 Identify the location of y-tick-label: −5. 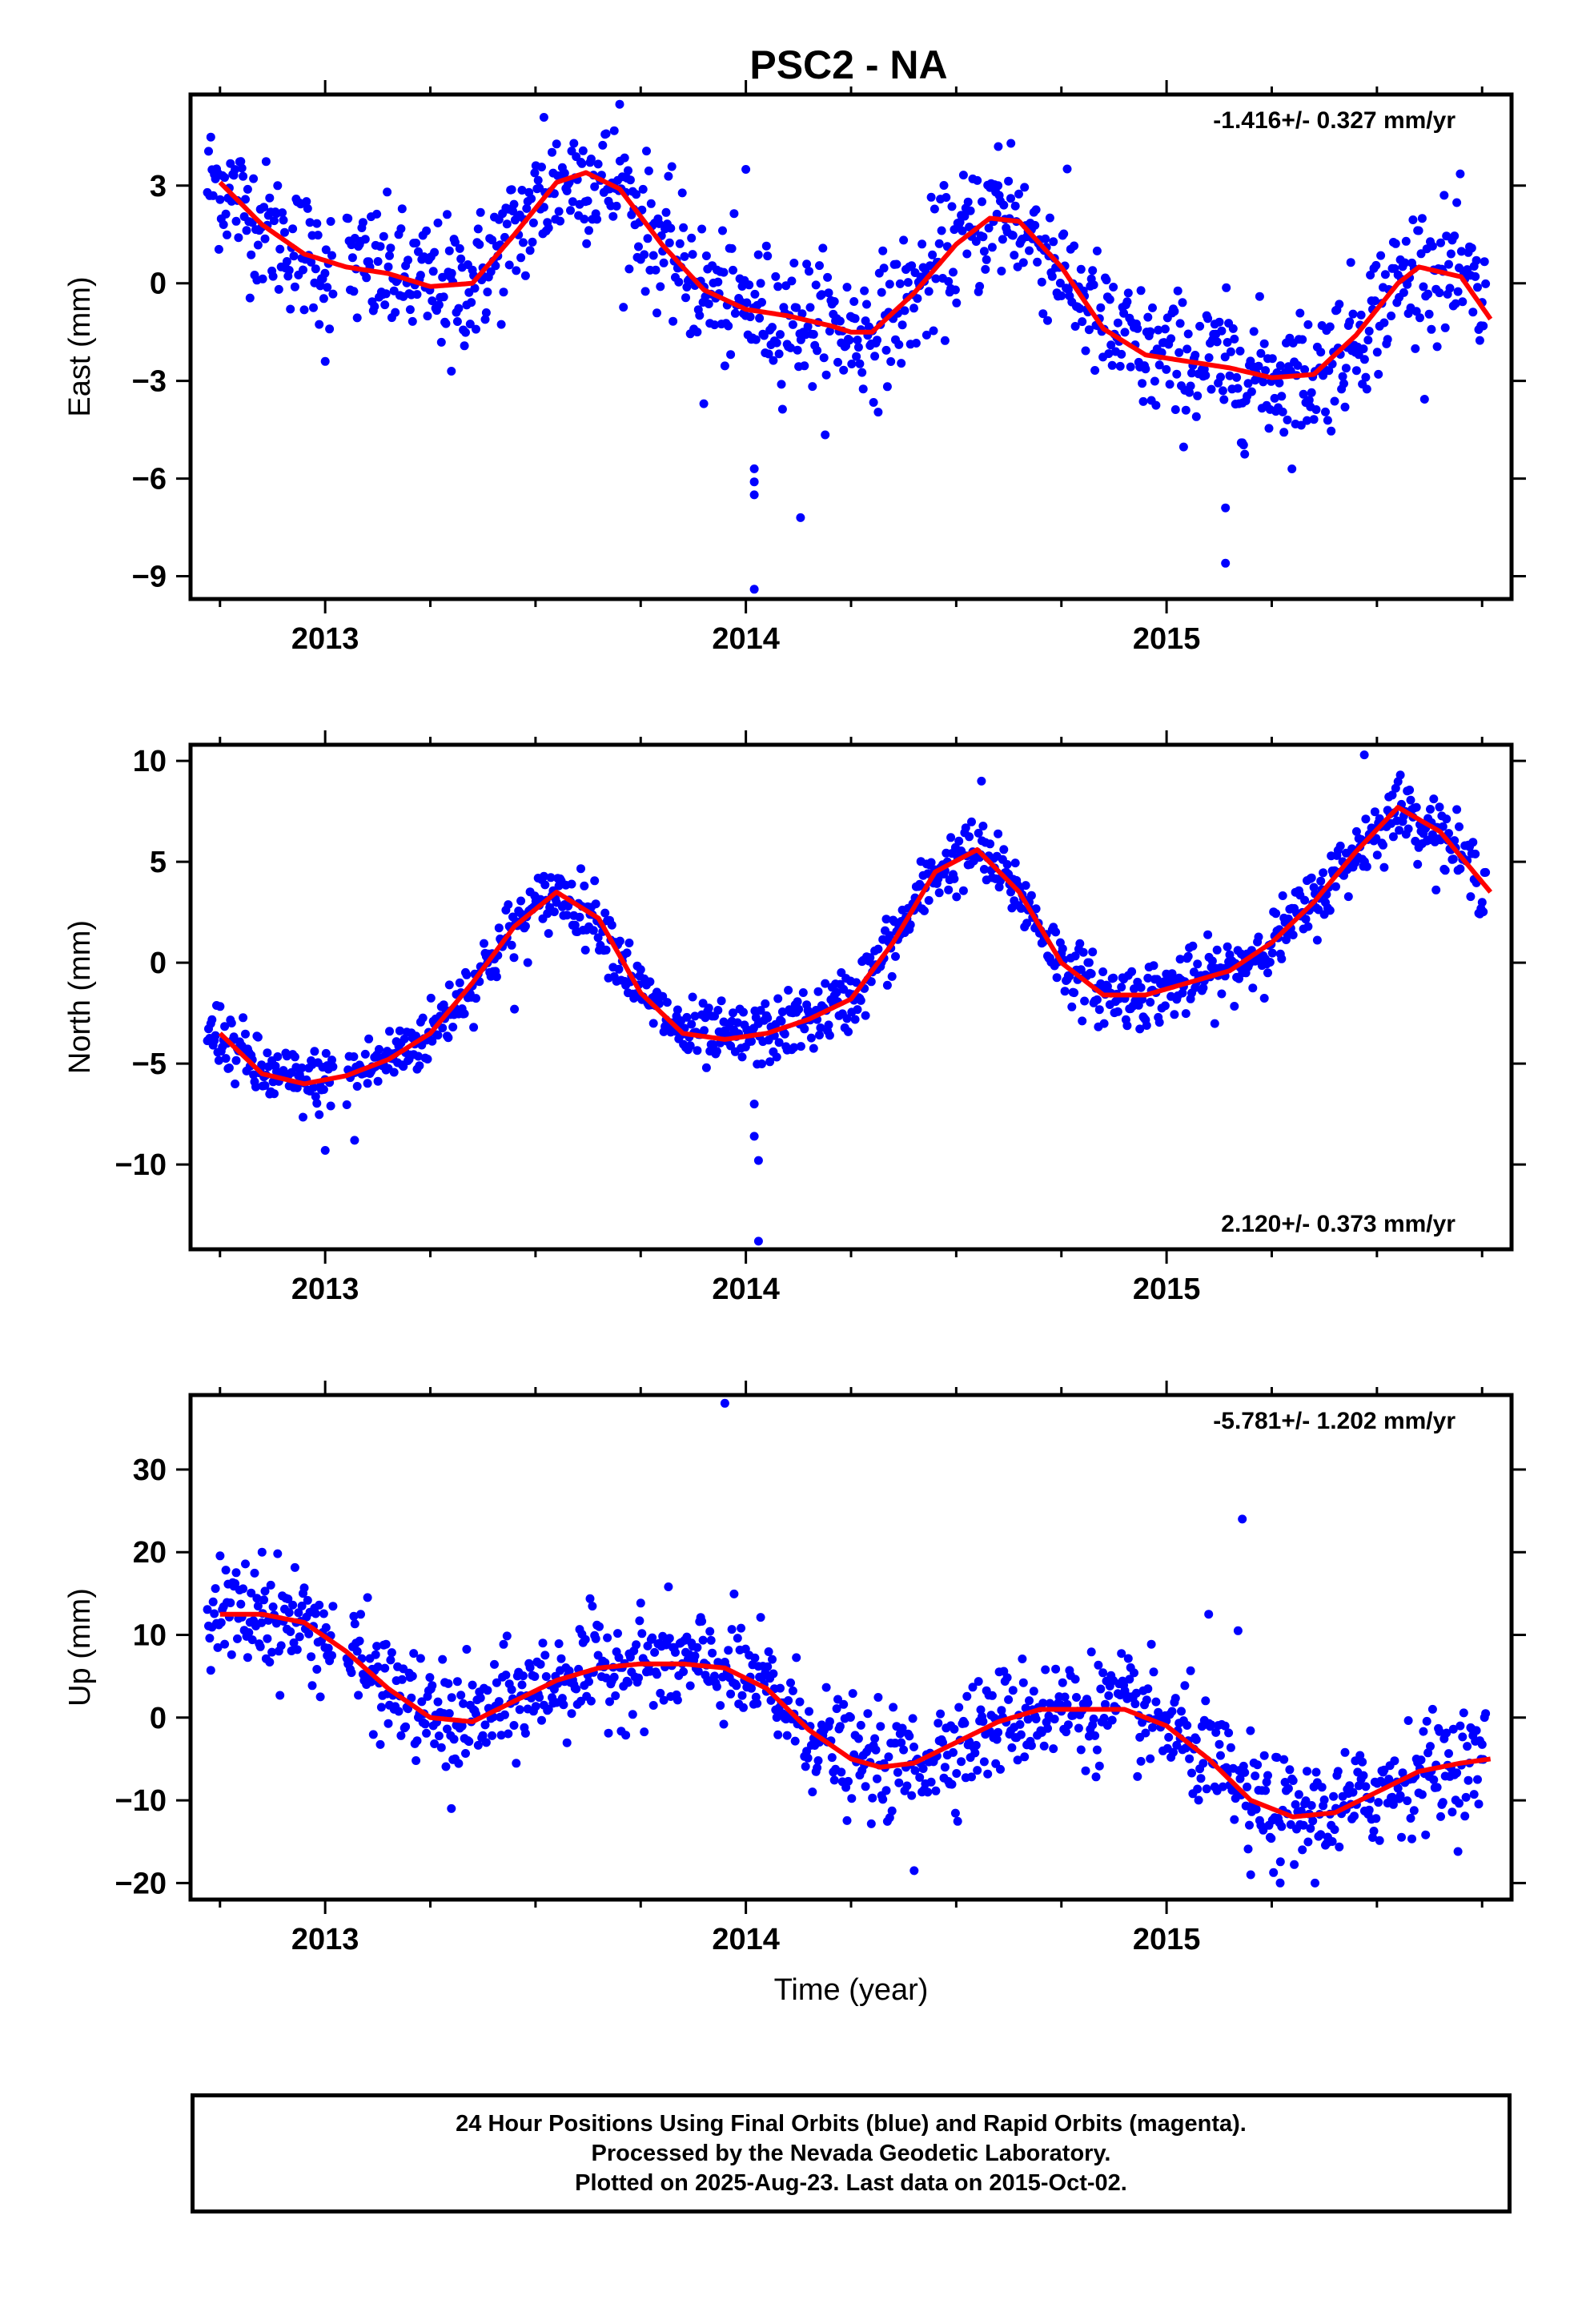
(149, 1064).